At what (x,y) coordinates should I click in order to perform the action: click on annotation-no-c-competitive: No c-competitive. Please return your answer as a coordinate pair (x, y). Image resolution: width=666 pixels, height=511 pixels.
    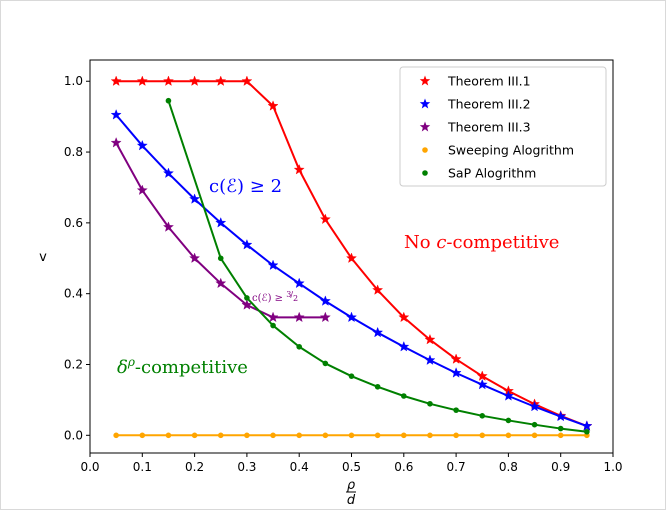
    Looking at the image, I should click on (481, 242).